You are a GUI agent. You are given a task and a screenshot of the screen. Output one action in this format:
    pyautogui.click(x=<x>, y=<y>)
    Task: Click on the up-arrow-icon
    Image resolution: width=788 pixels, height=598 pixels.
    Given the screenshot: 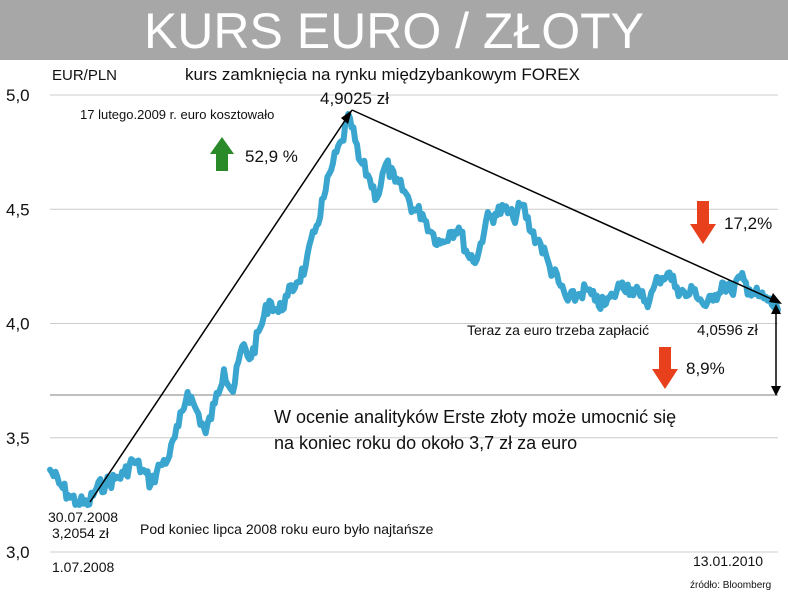 What is the action you would take?
    pyautogui.click(x=222, y=154)
    